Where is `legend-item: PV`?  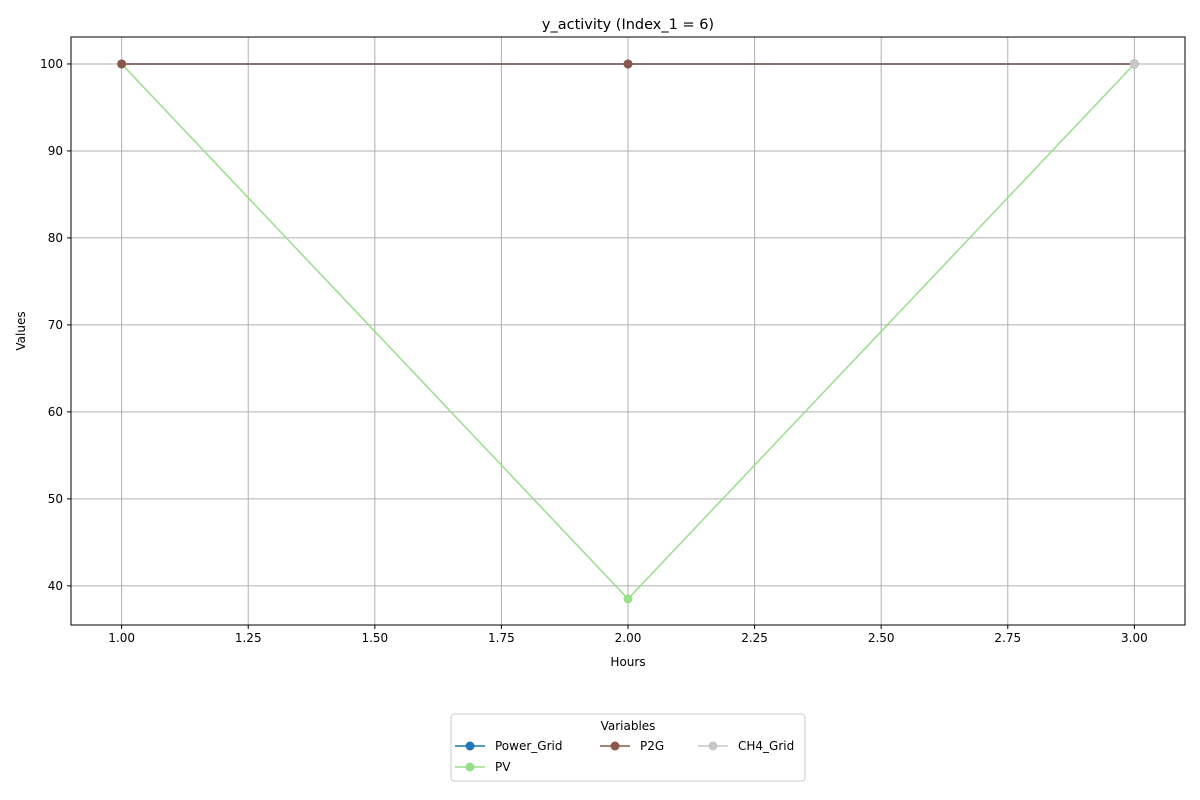 legend-item: PV is located at coordinates (483, 767).